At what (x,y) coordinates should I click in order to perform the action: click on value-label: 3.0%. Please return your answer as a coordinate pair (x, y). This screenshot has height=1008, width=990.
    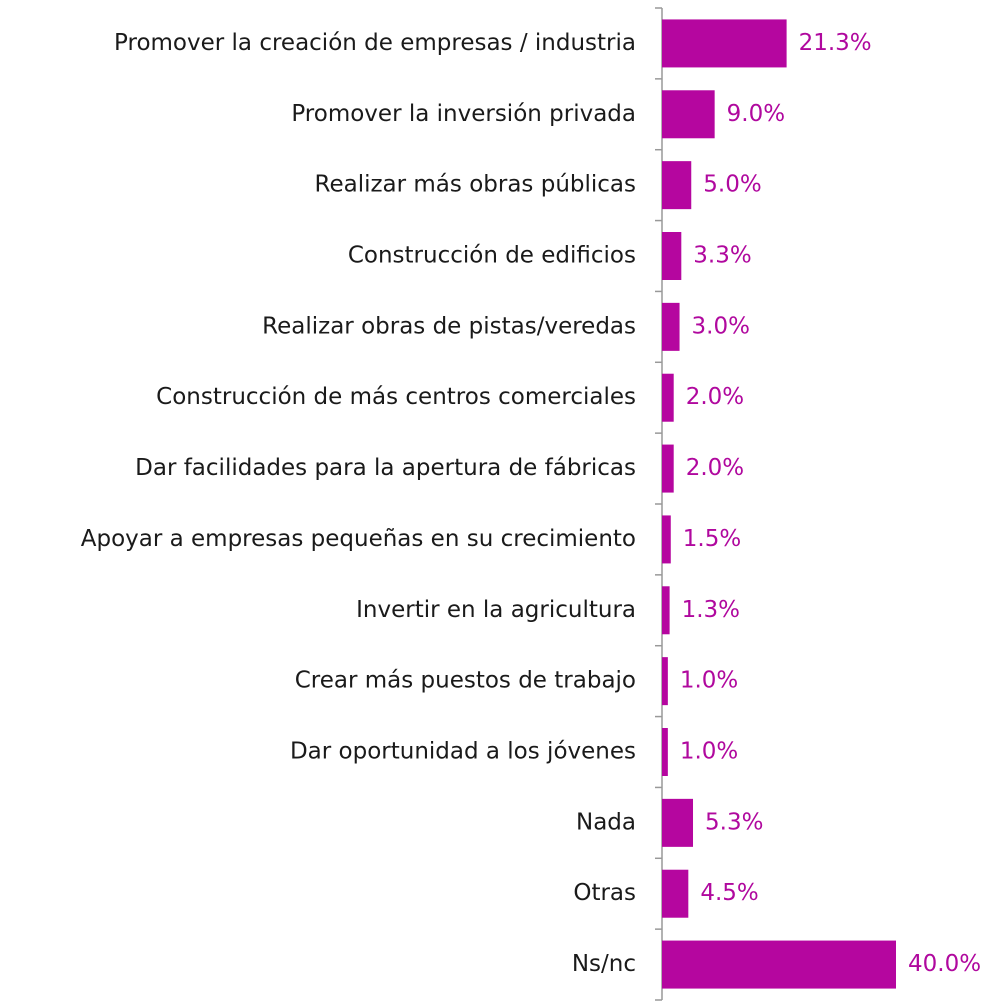
    Looking at the image, I should click on (721, 326).